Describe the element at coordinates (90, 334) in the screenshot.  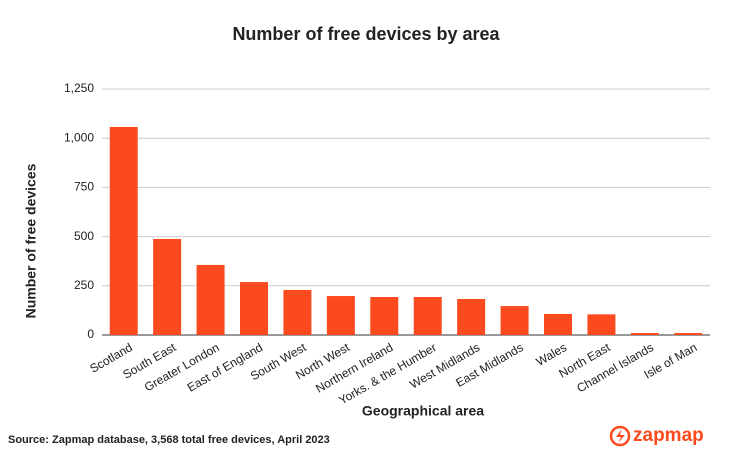
I see `y-tick-label: 0` at that location.